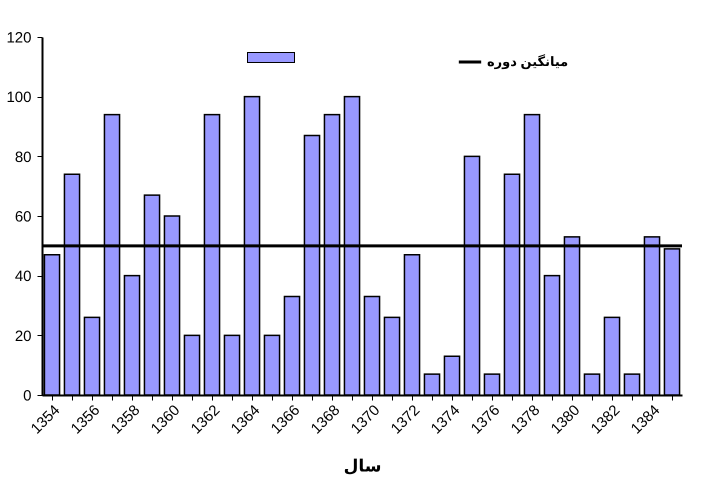 The height and width of the screenshot is (495, 711). What do you see at coordinates (527, 62) in the screenshot?
I see `legend-label: میانگین دوره` at bounding box center [527, 62].